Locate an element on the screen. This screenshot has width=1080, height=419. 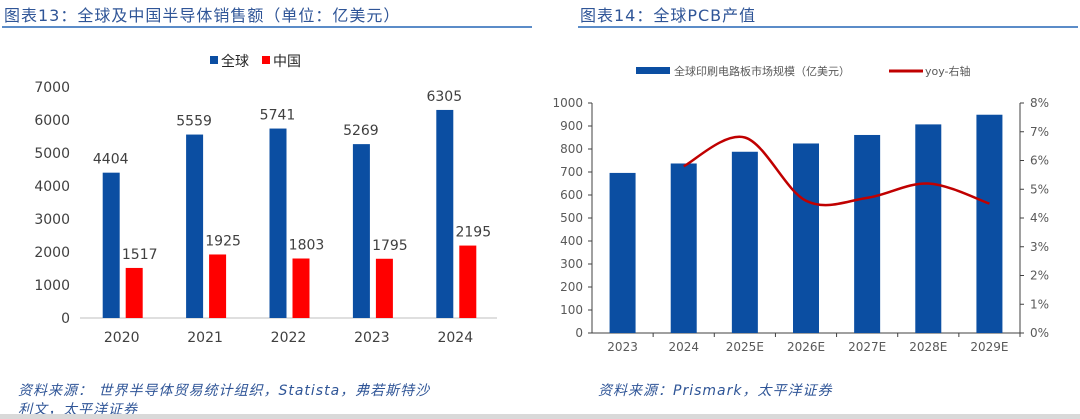
data-label: 6305 is located at coordinates (444, 97).